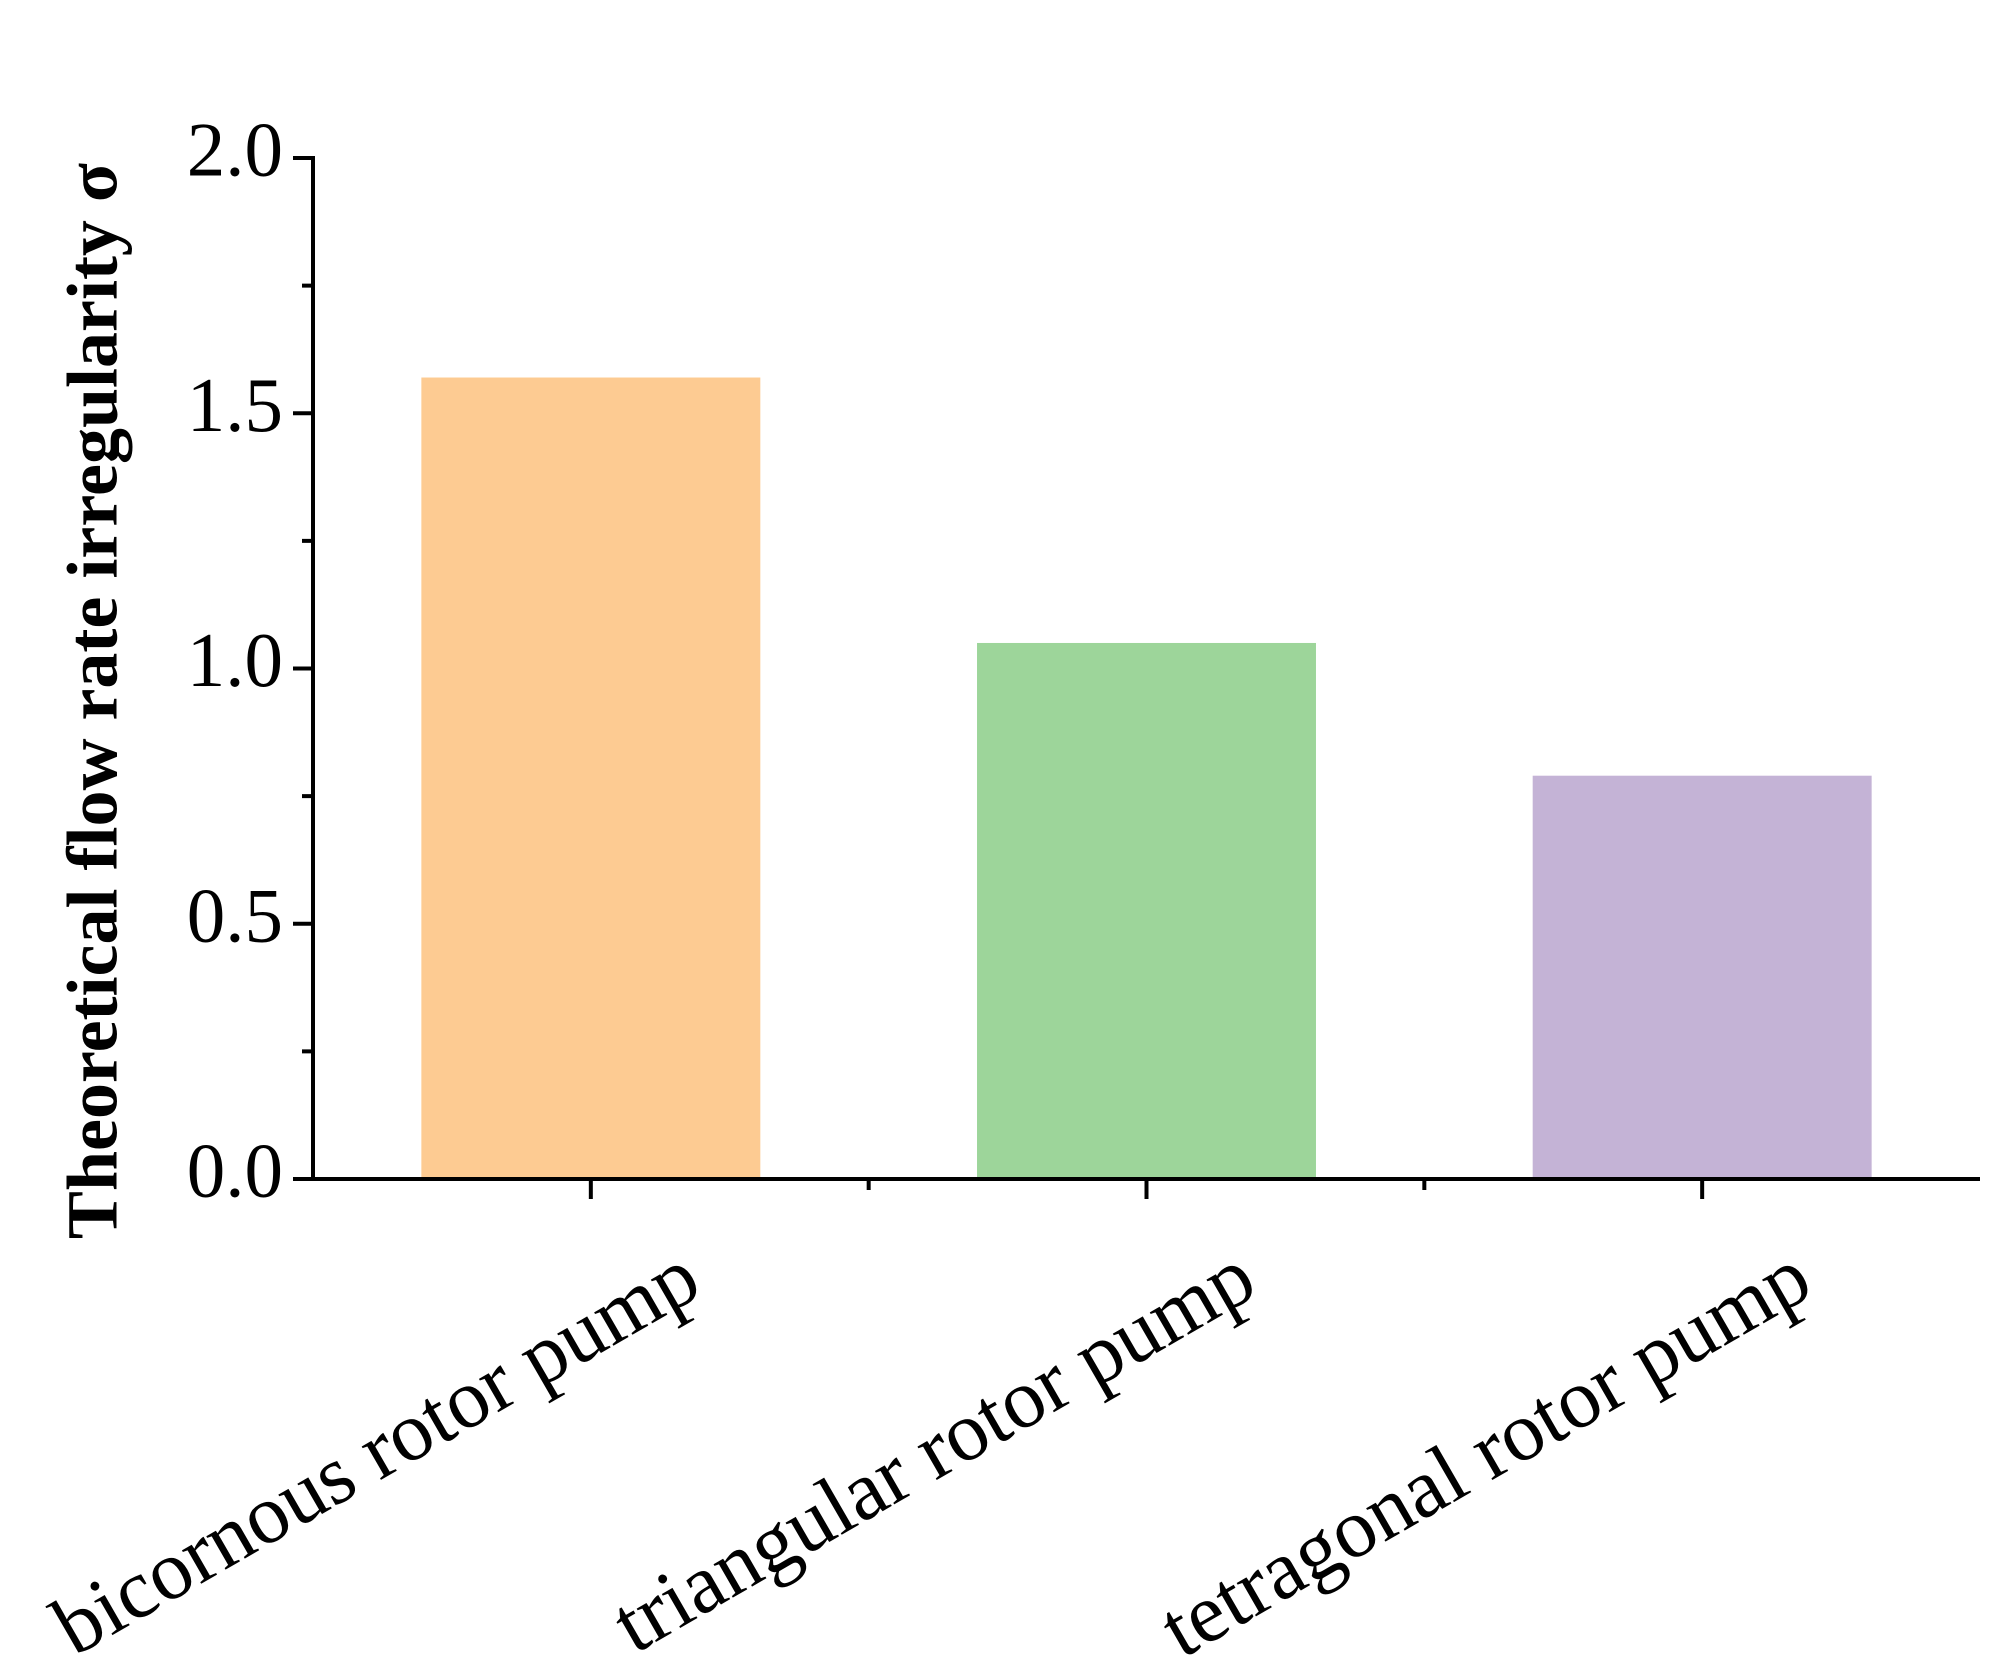 The height and width of the screenshot is (1676, 2003). Describe the element at coordinates (235, 915) in the screenshot. I see `y-tick-label: 0.5` at that location.